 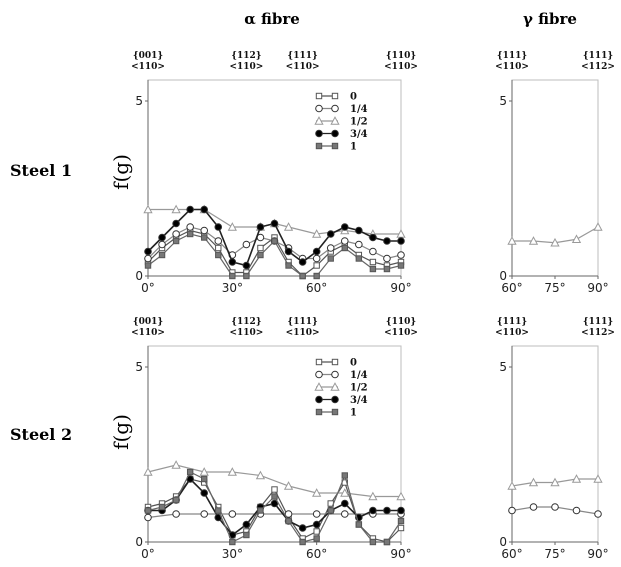 What do you see at coordinates (246, 56) in the screenshot?
I see `orientation-plane-label: {112}` at bounding box center [246, 56].